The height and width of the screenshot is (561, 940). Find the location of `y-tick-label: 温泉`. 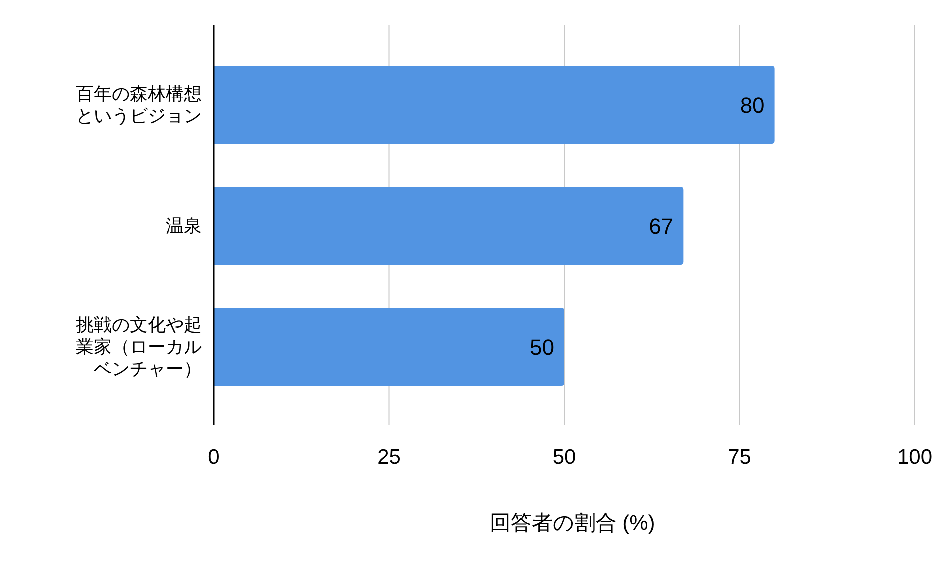

y-tick-label: 温泉 is located at coordinates (184, 226).